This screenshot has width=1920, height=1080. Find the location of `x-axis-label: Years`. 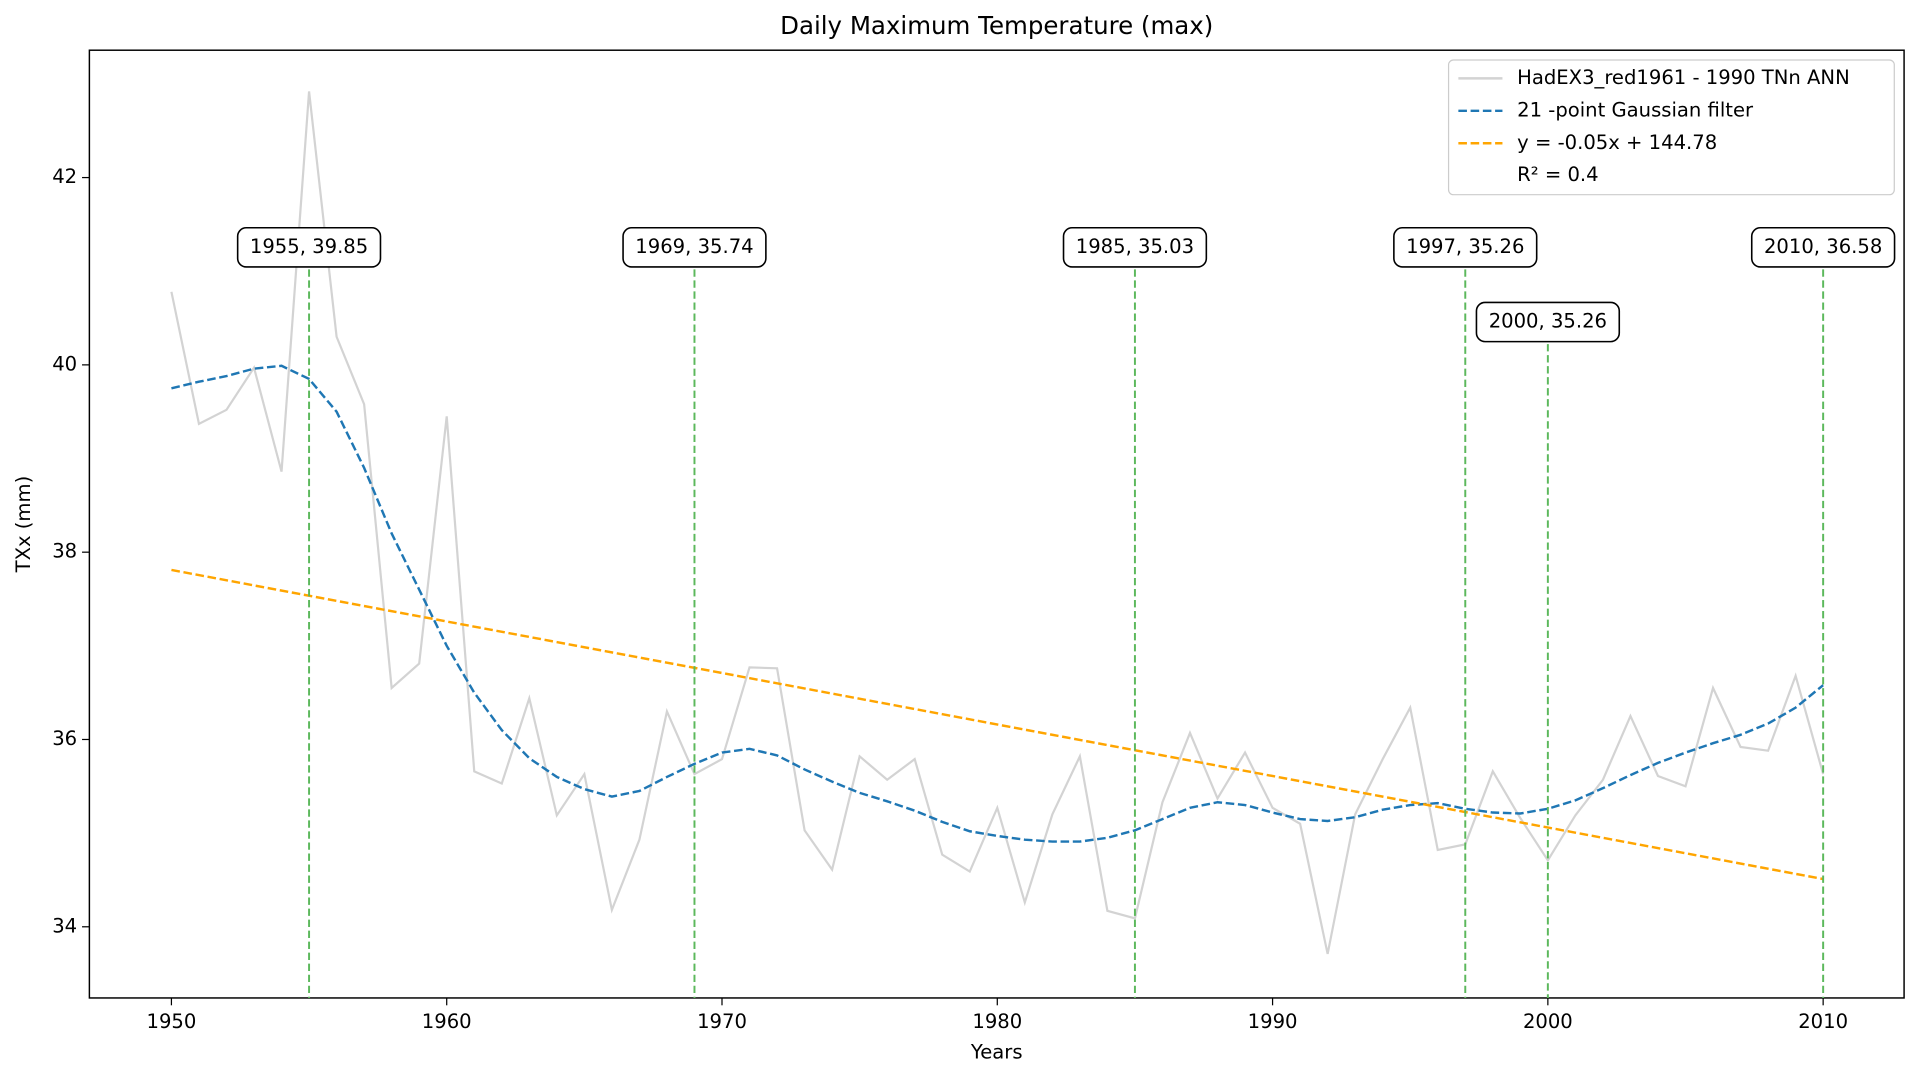

x-axis-label: Years is located at coordinates (996, 1052).